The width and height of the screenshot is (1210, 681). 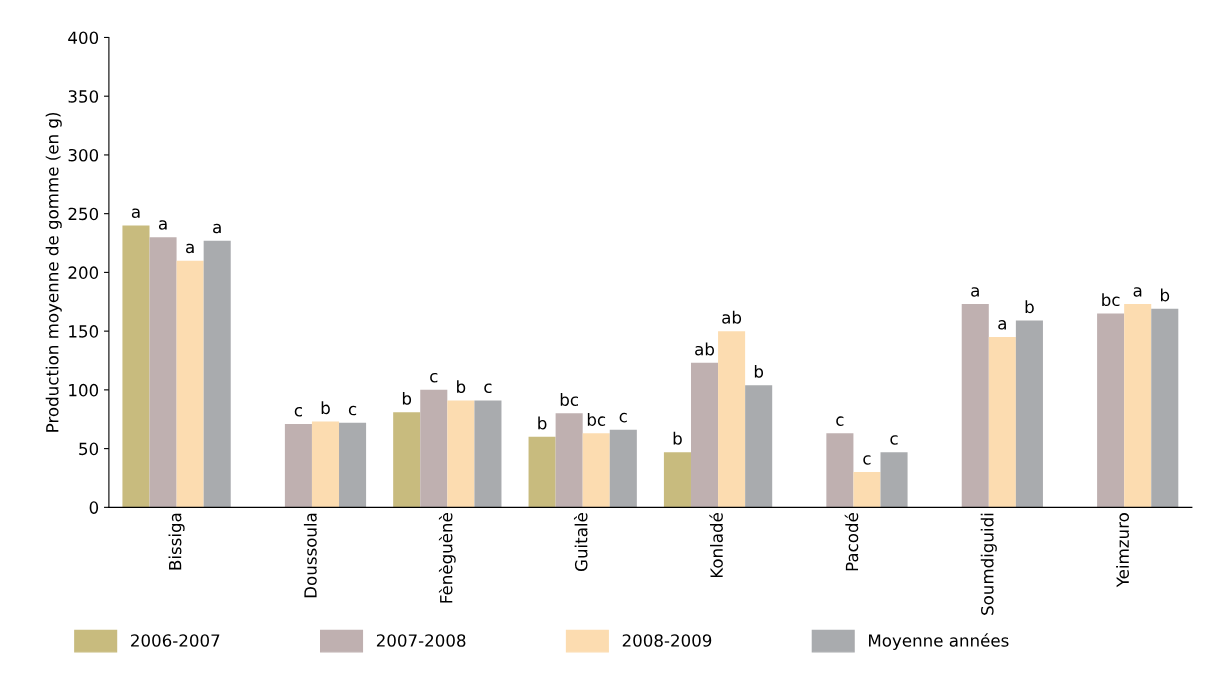 I want to click on x-tick-label: Fènèguènè, so click(x=447, y=558).